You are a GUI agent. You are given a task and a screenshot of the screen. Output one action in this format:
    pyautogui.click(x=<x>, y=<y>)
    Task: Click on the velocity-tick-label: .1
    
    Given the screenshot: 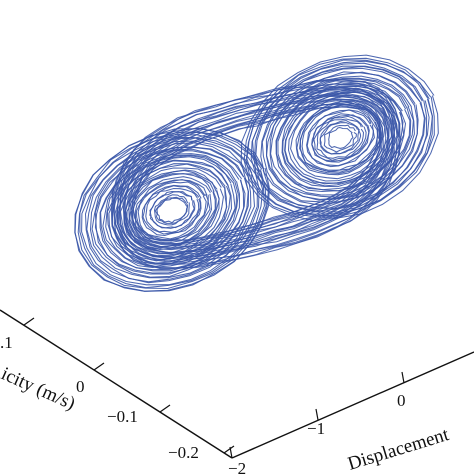 What is the action you would take?
    pyautogui.click(x=6, y=342)
    